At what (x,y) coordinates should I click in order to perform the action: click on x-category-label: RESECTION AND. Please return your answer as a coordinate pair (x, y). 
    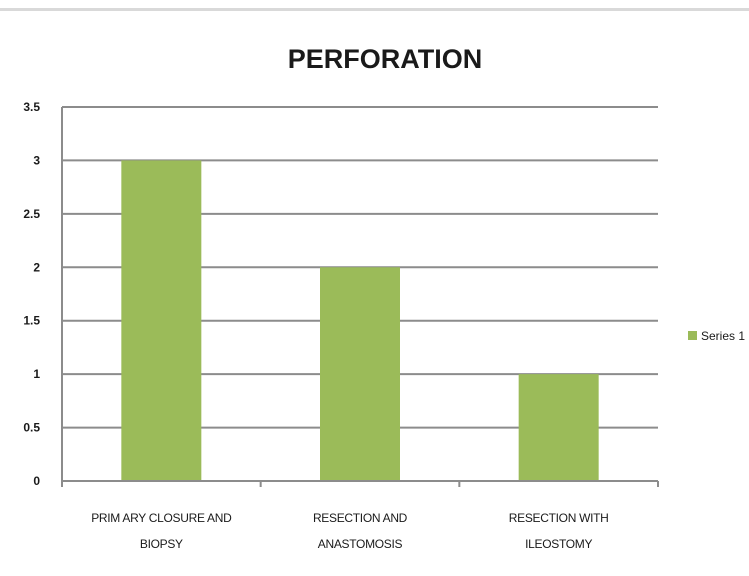
    Looking at the image, I should click on (360, 518).